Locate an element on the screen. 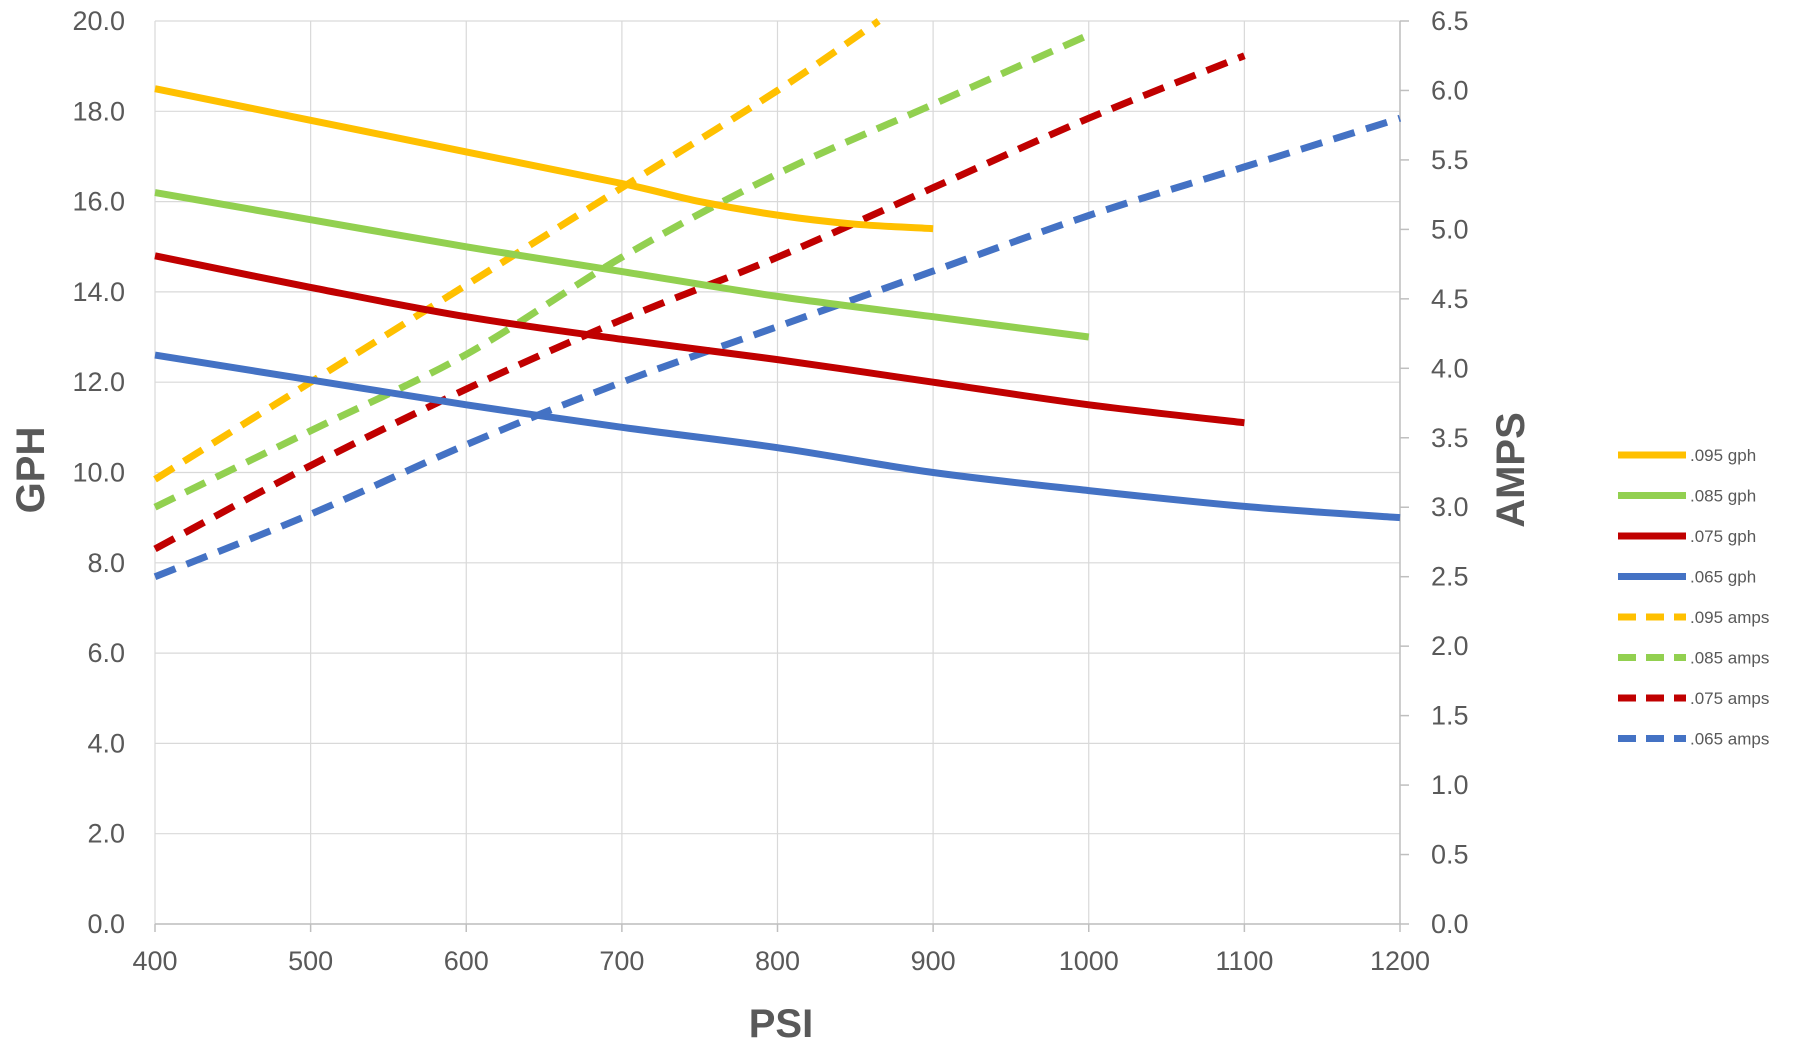 The height and width of the screenshot is (1045, 1796). x-tick-label: 600 is located at coordinates (466, 961).